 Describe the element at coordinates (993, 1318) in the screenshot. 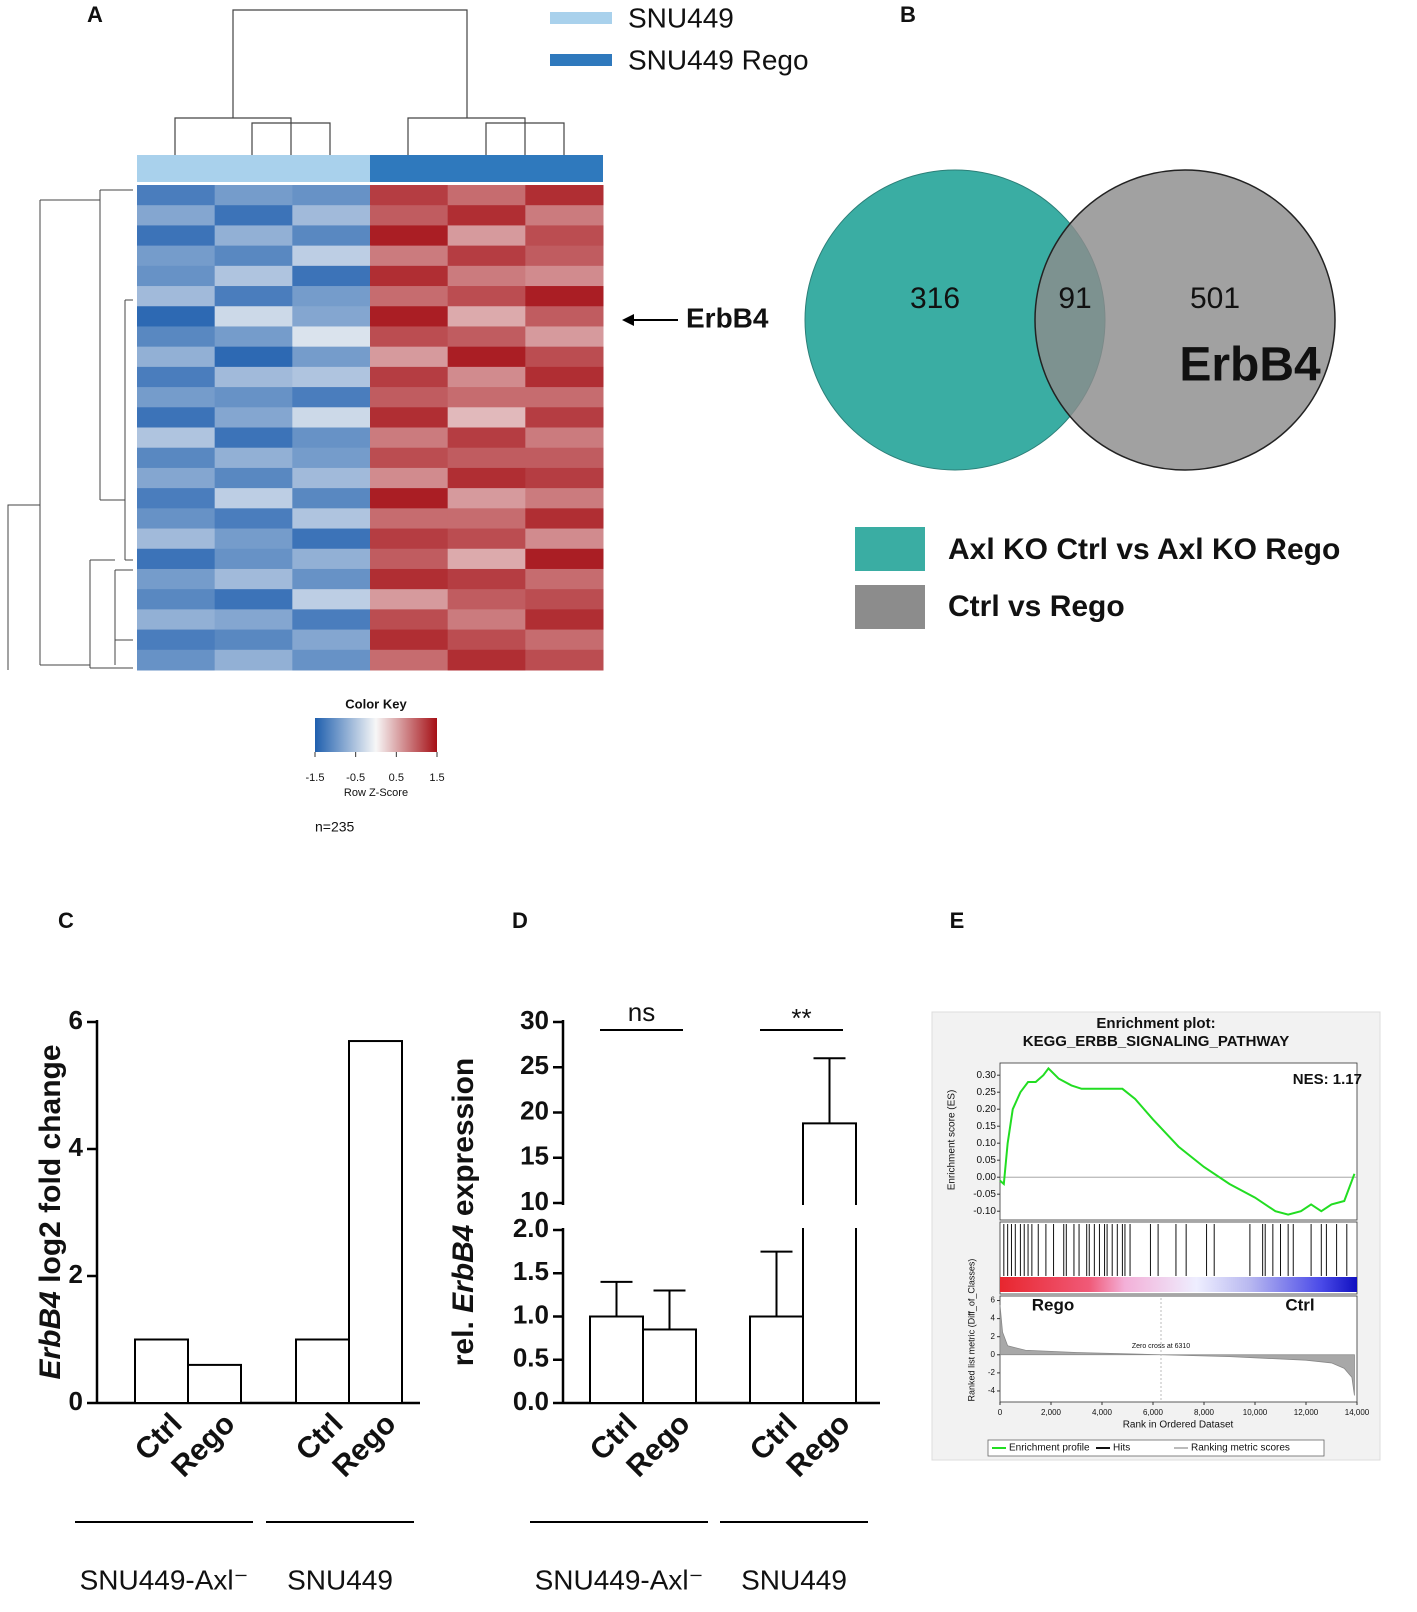

I see `metric-tick-label: 4` at that location.